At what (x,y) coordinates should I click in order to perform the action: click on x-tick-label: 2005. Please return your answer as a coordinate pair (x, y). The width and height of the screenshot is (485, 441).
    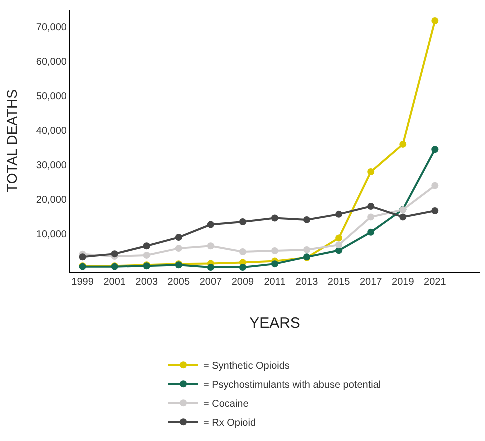
    Looking at the image, I should click on (179, 282).